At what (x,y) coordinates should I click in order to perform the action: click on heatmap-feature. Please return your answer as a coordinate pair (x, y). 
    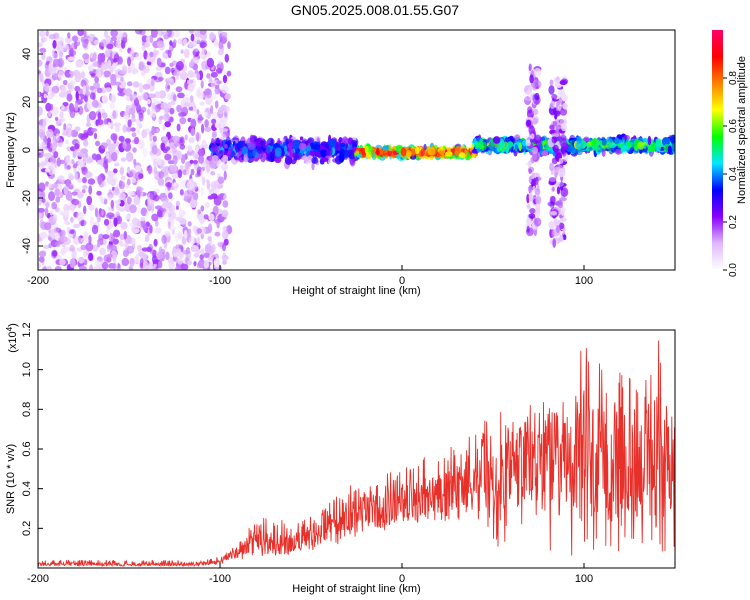
    Looking at the image, I should click on (533, 150).